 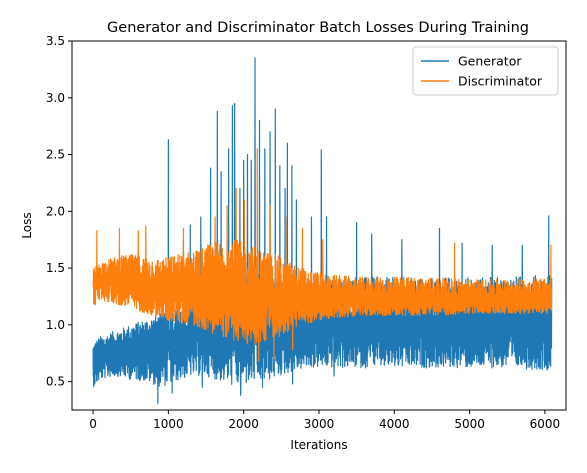 I want to click on x-tick-label: 0, so click(x=93, y=424).